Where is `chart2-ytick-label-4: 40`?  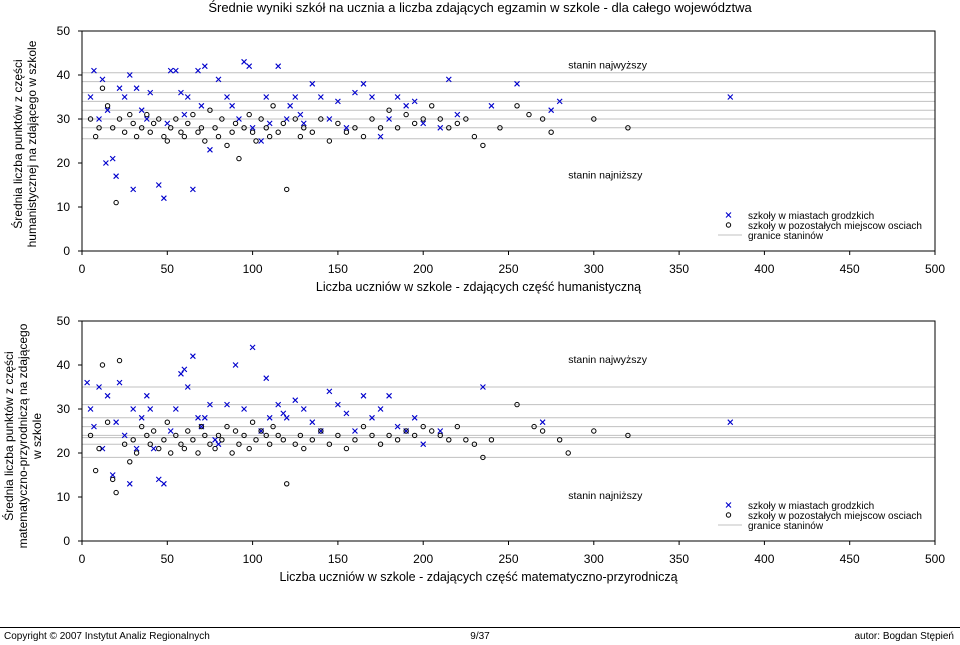 chart2-ytick-label-4: 40 is located at coordinates (64, 365).